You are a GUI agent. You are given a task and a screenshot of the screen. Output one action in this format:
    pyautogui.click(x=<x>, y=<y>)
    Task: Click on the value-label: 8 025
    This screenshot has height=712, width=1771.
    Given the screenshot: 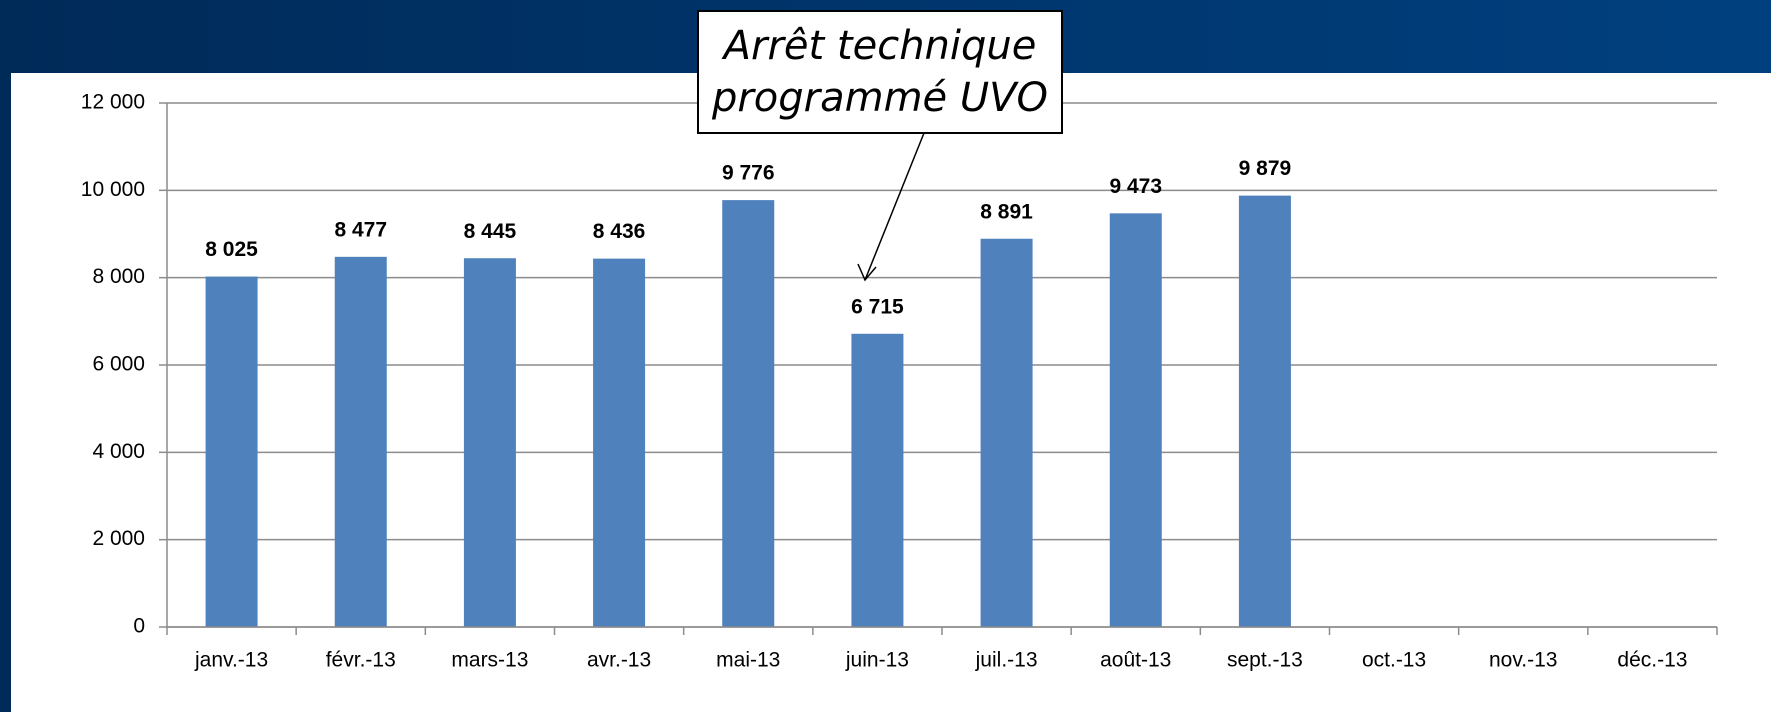 What is the action you would take?
    pyautogui.click(x=231, y=249)
    